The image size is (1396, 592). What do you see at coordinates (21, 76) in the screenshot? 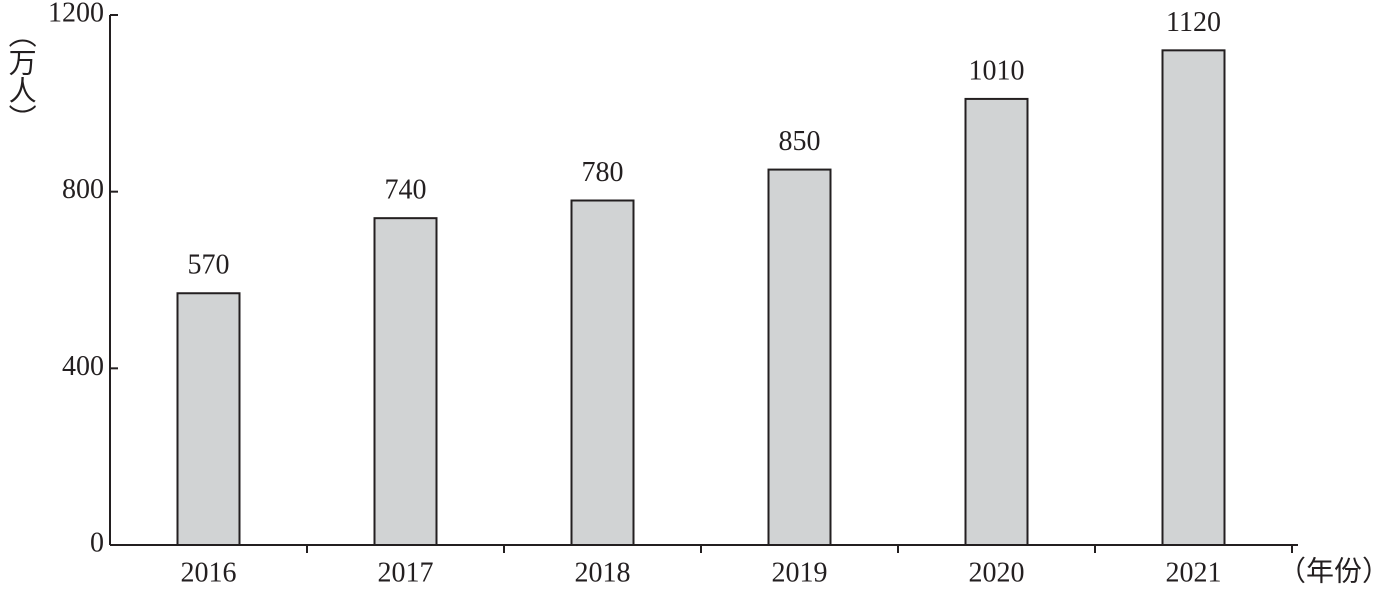
I see `y-axis-label: （万人）` at bounding box center [21, 76].